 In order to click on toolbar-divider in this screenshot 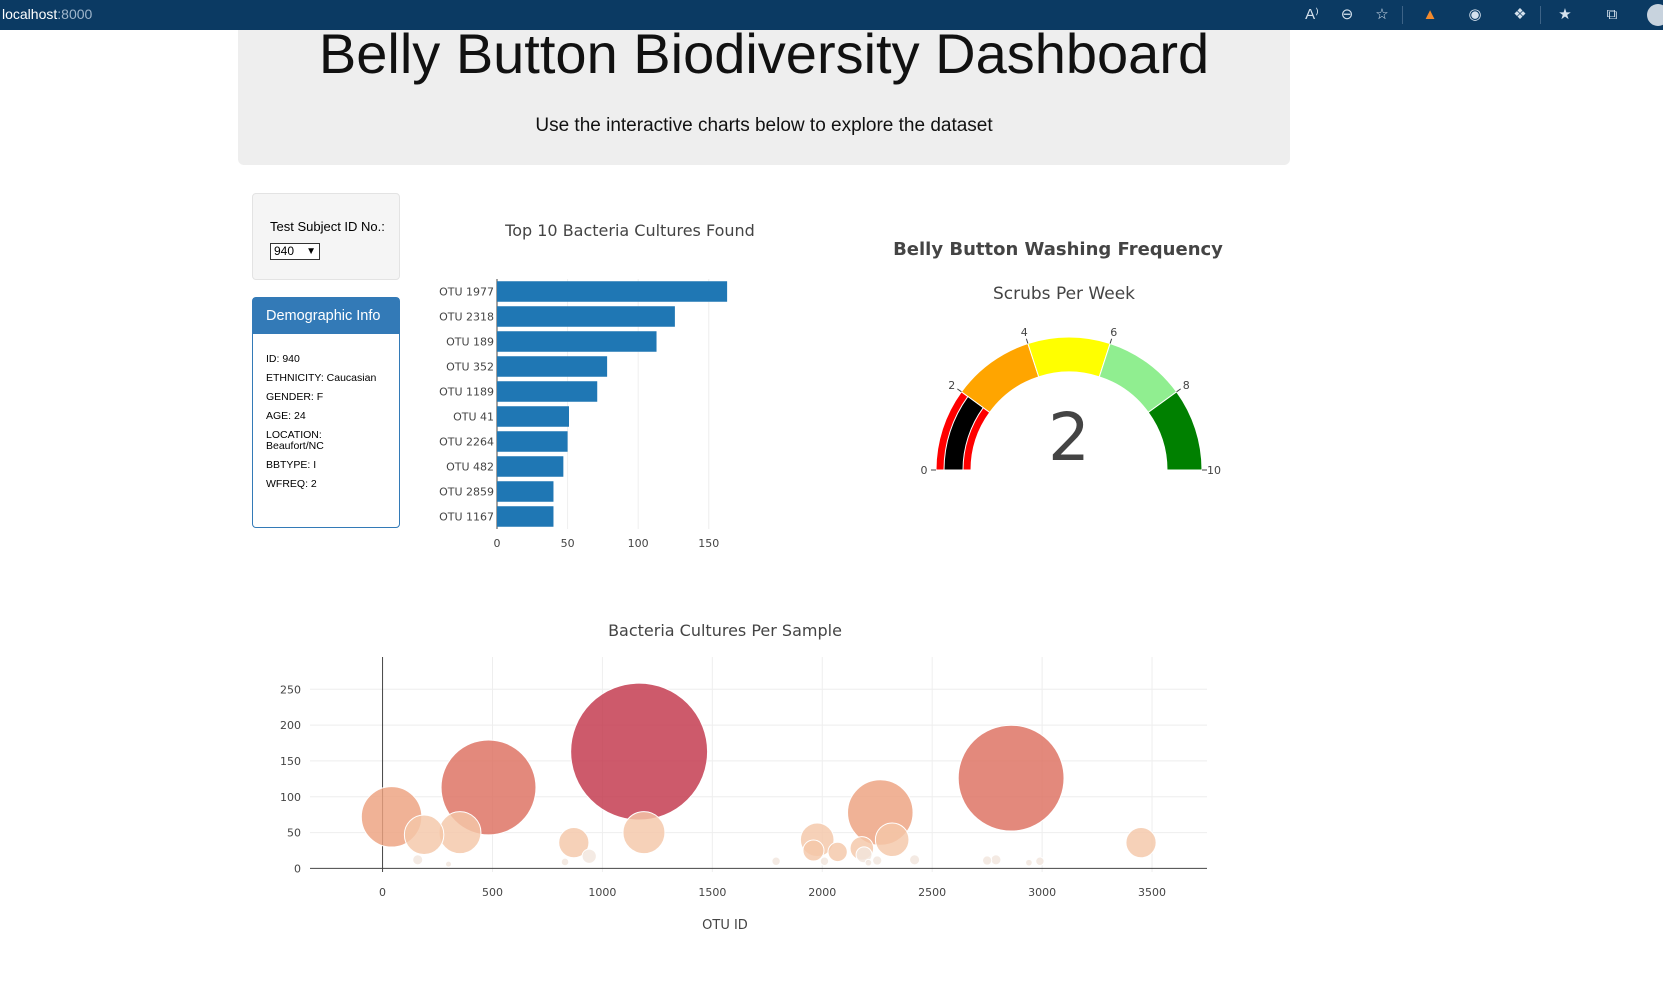, I will do `click(1540, 15)`.